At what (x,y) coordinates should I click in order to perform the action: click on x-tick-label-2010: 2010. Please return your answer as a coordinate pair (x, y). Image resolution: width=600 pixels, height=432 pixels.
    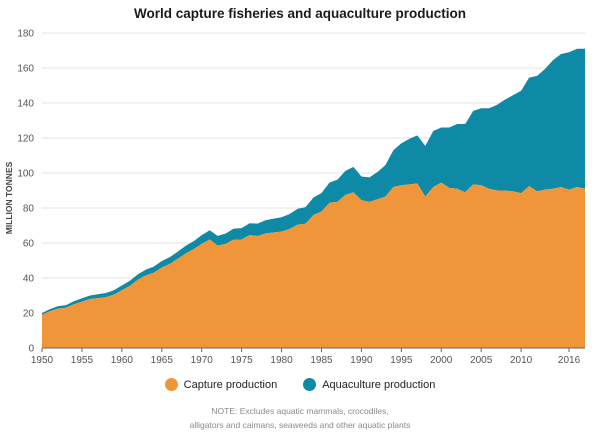
    Looking at the image, I should click on (521, 360).